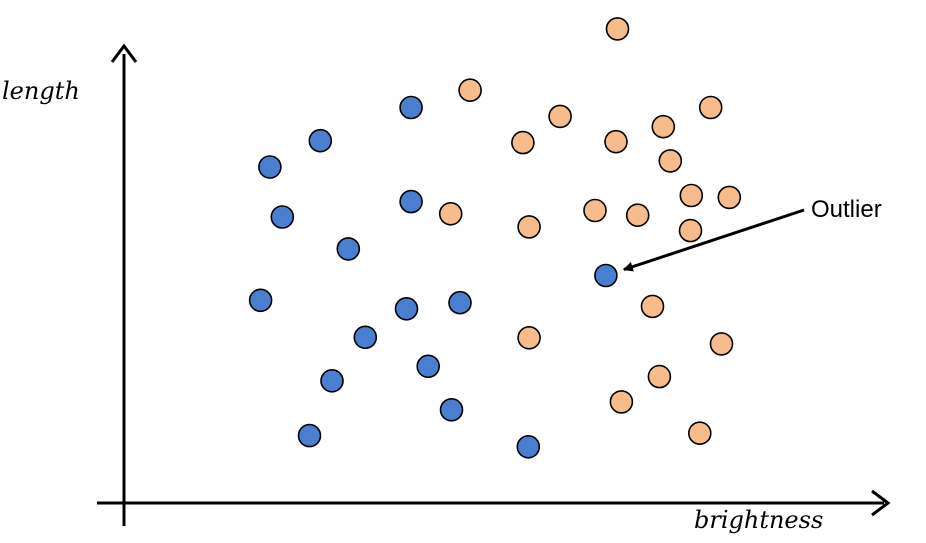 This screenshot has width=926, height=543. I want to click on outlier-arrow, so click(713, 240).